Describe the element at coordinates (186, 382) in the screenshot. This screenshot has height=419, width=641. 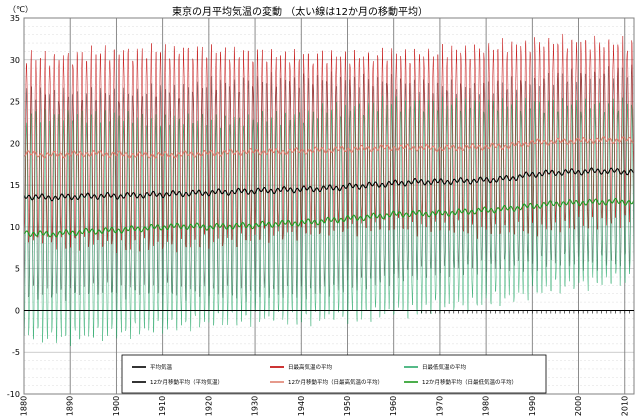
I see `legend-label: 12か月移動平均（平均気温）` at that location.